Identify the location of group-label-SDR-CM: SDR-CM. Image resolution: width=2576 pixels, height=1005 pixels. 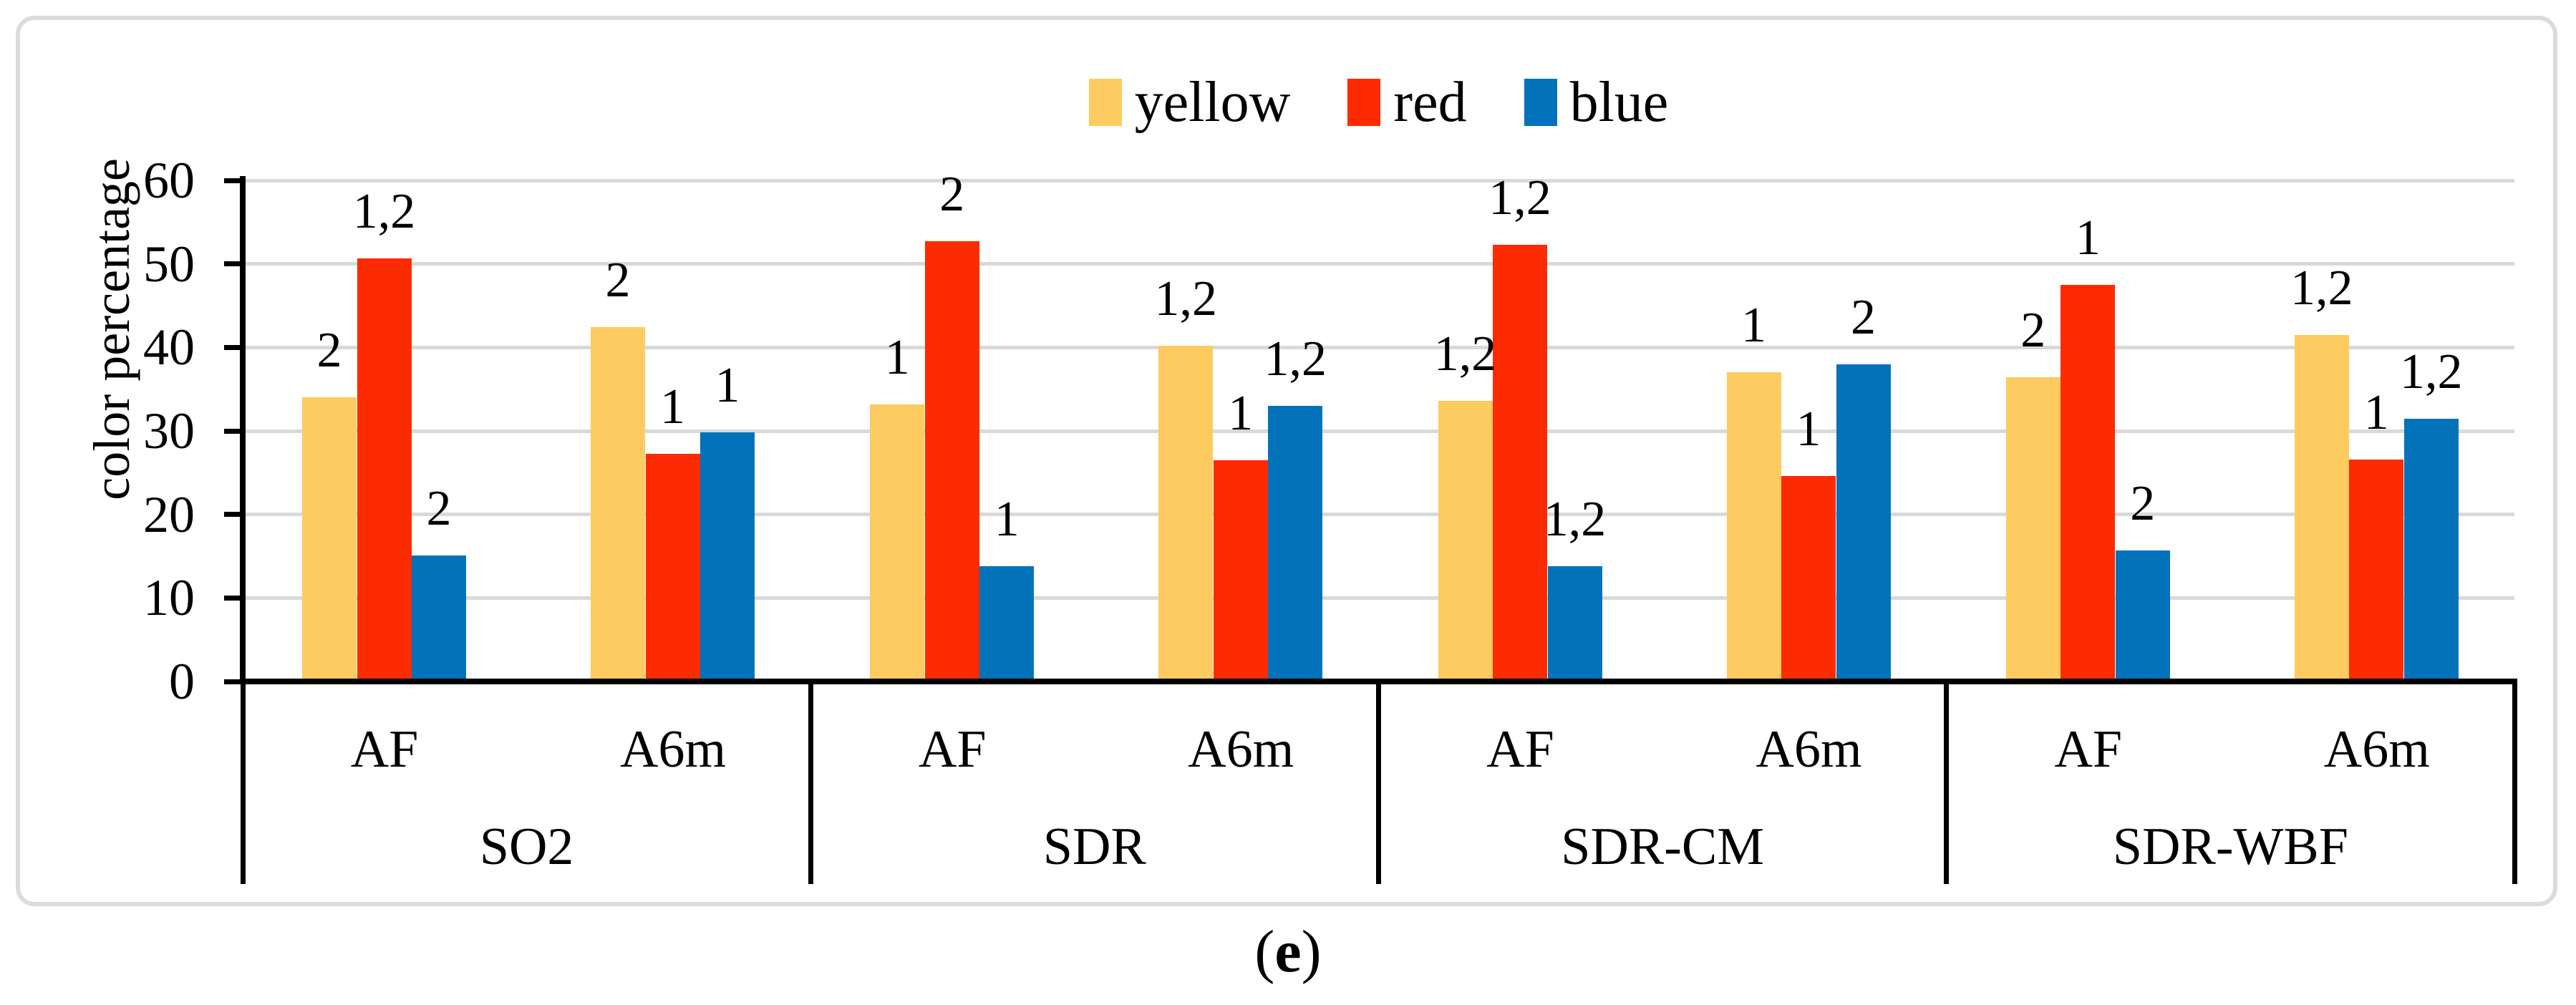
(1663, 846).